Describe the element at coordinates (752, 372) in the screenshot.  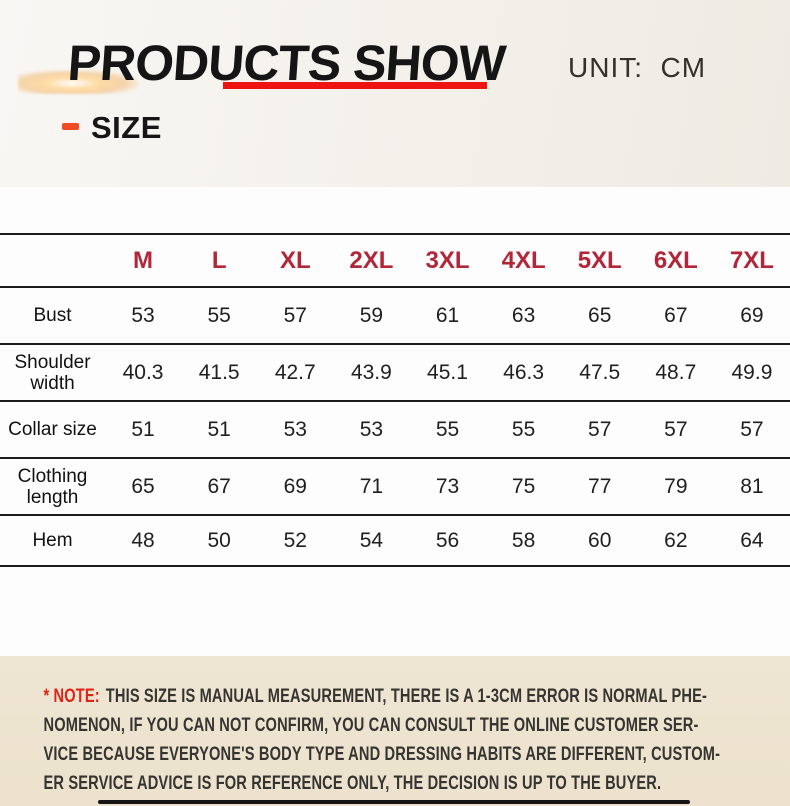
I see `size-value-cell: 49.9` at that location.